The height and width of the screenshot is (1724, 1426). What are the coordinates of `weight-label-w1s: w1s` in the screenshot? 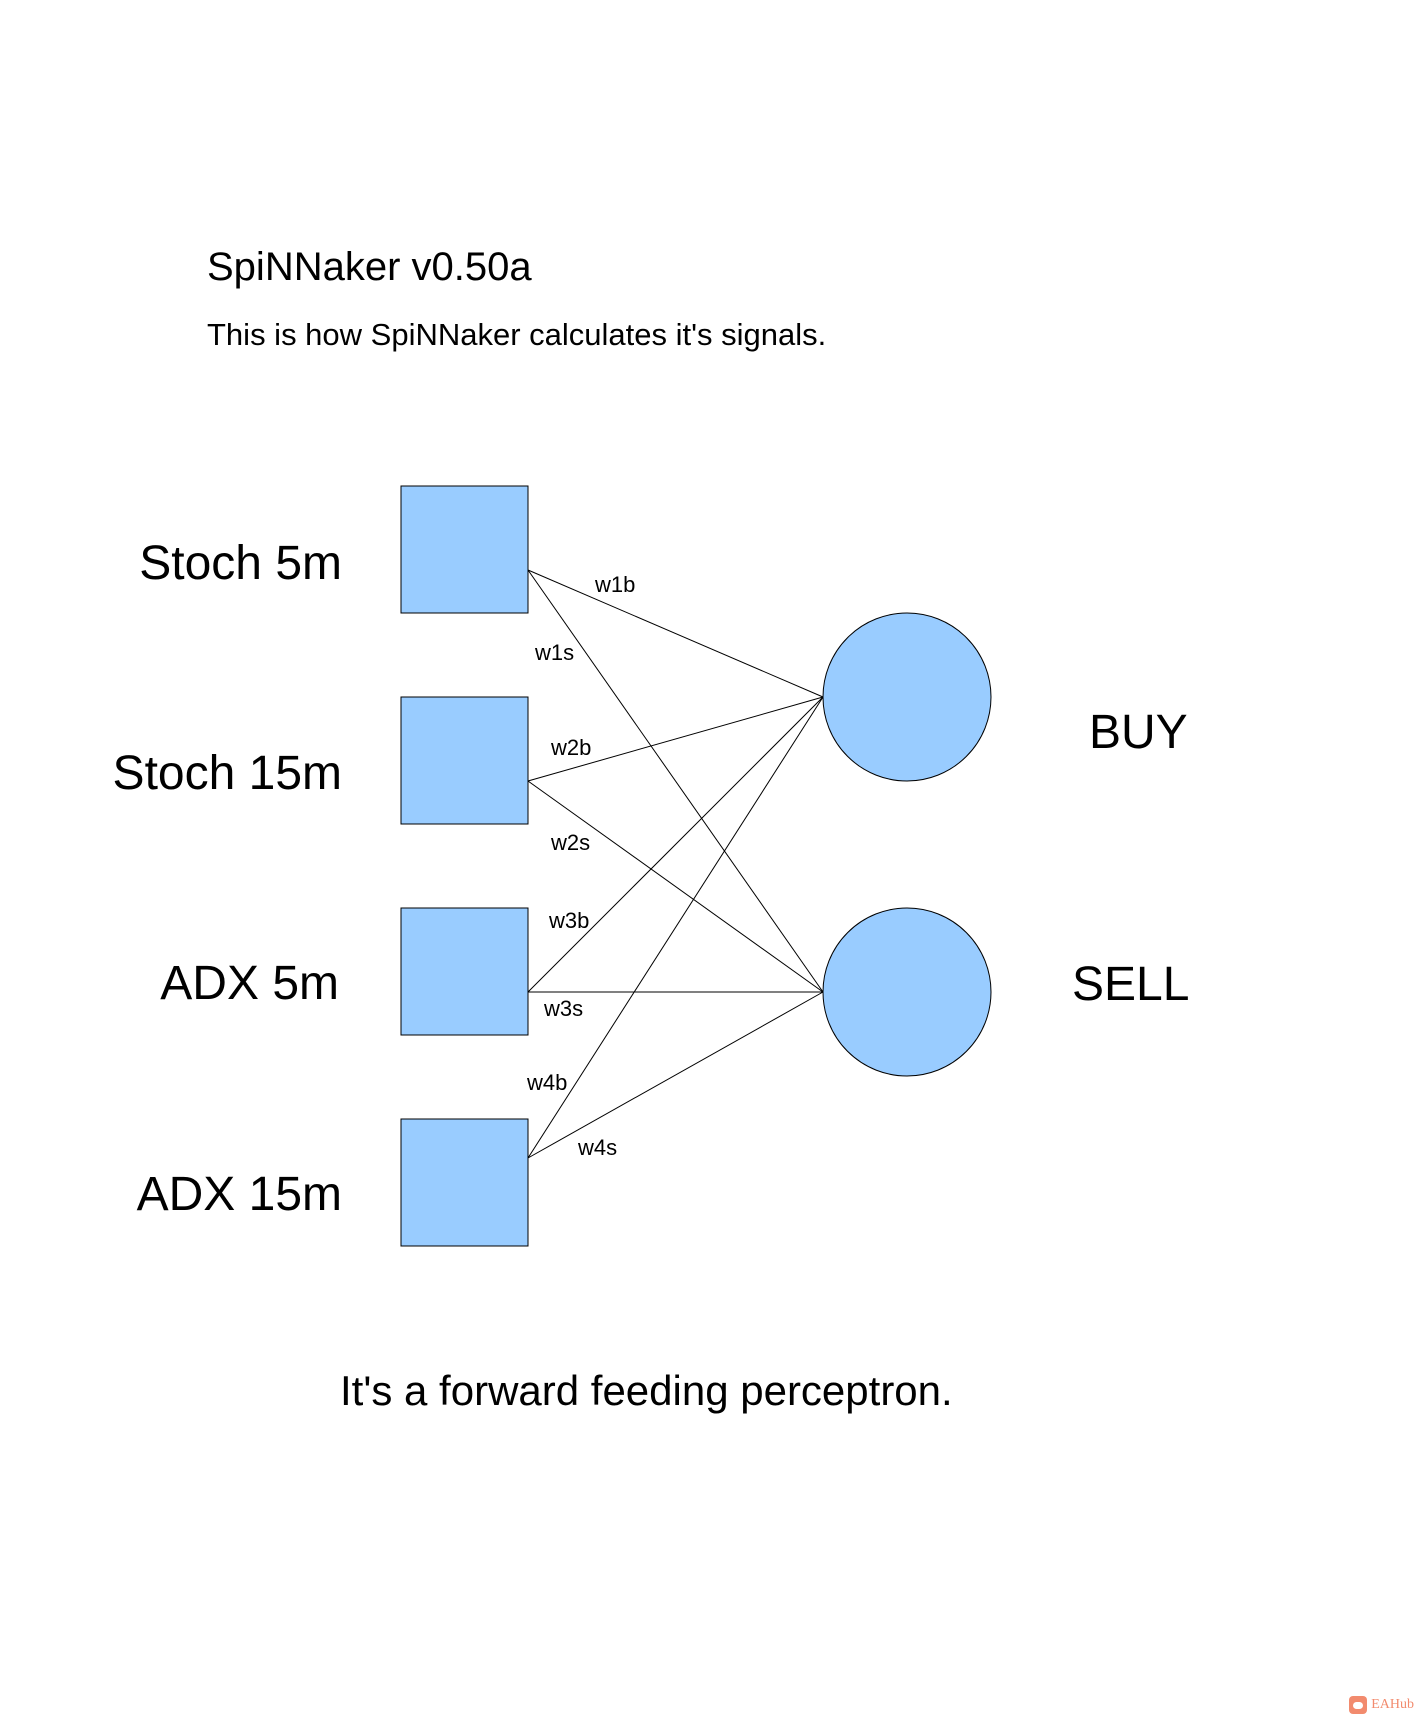 It's located at (554, 652).